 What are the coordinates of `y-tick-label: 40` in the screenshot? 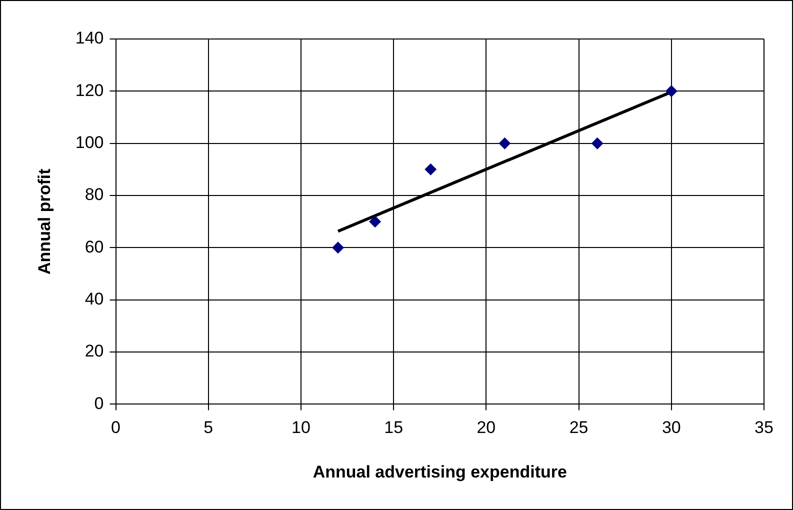 It's located at (94, 299).